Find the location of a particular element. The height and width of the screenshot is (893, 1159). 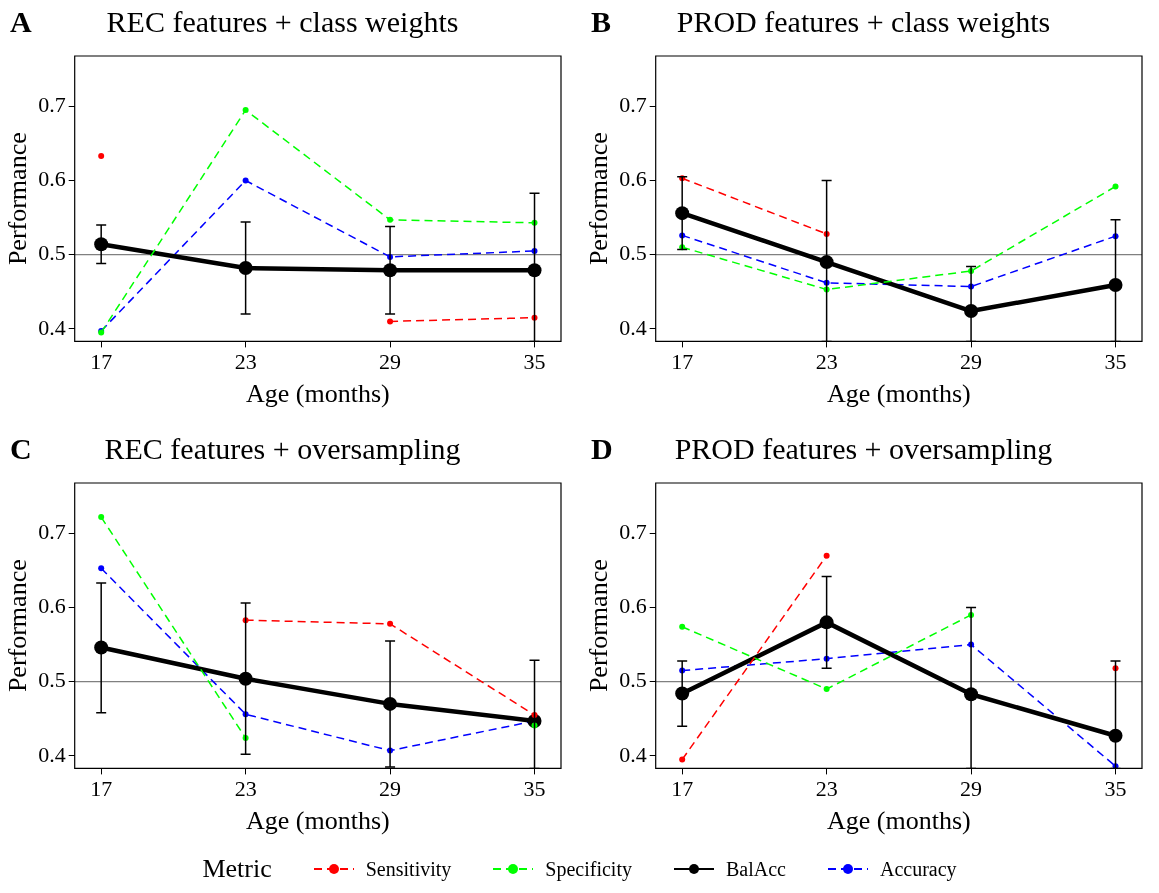

legend-title: Metric is located at coordinates (237, 869).